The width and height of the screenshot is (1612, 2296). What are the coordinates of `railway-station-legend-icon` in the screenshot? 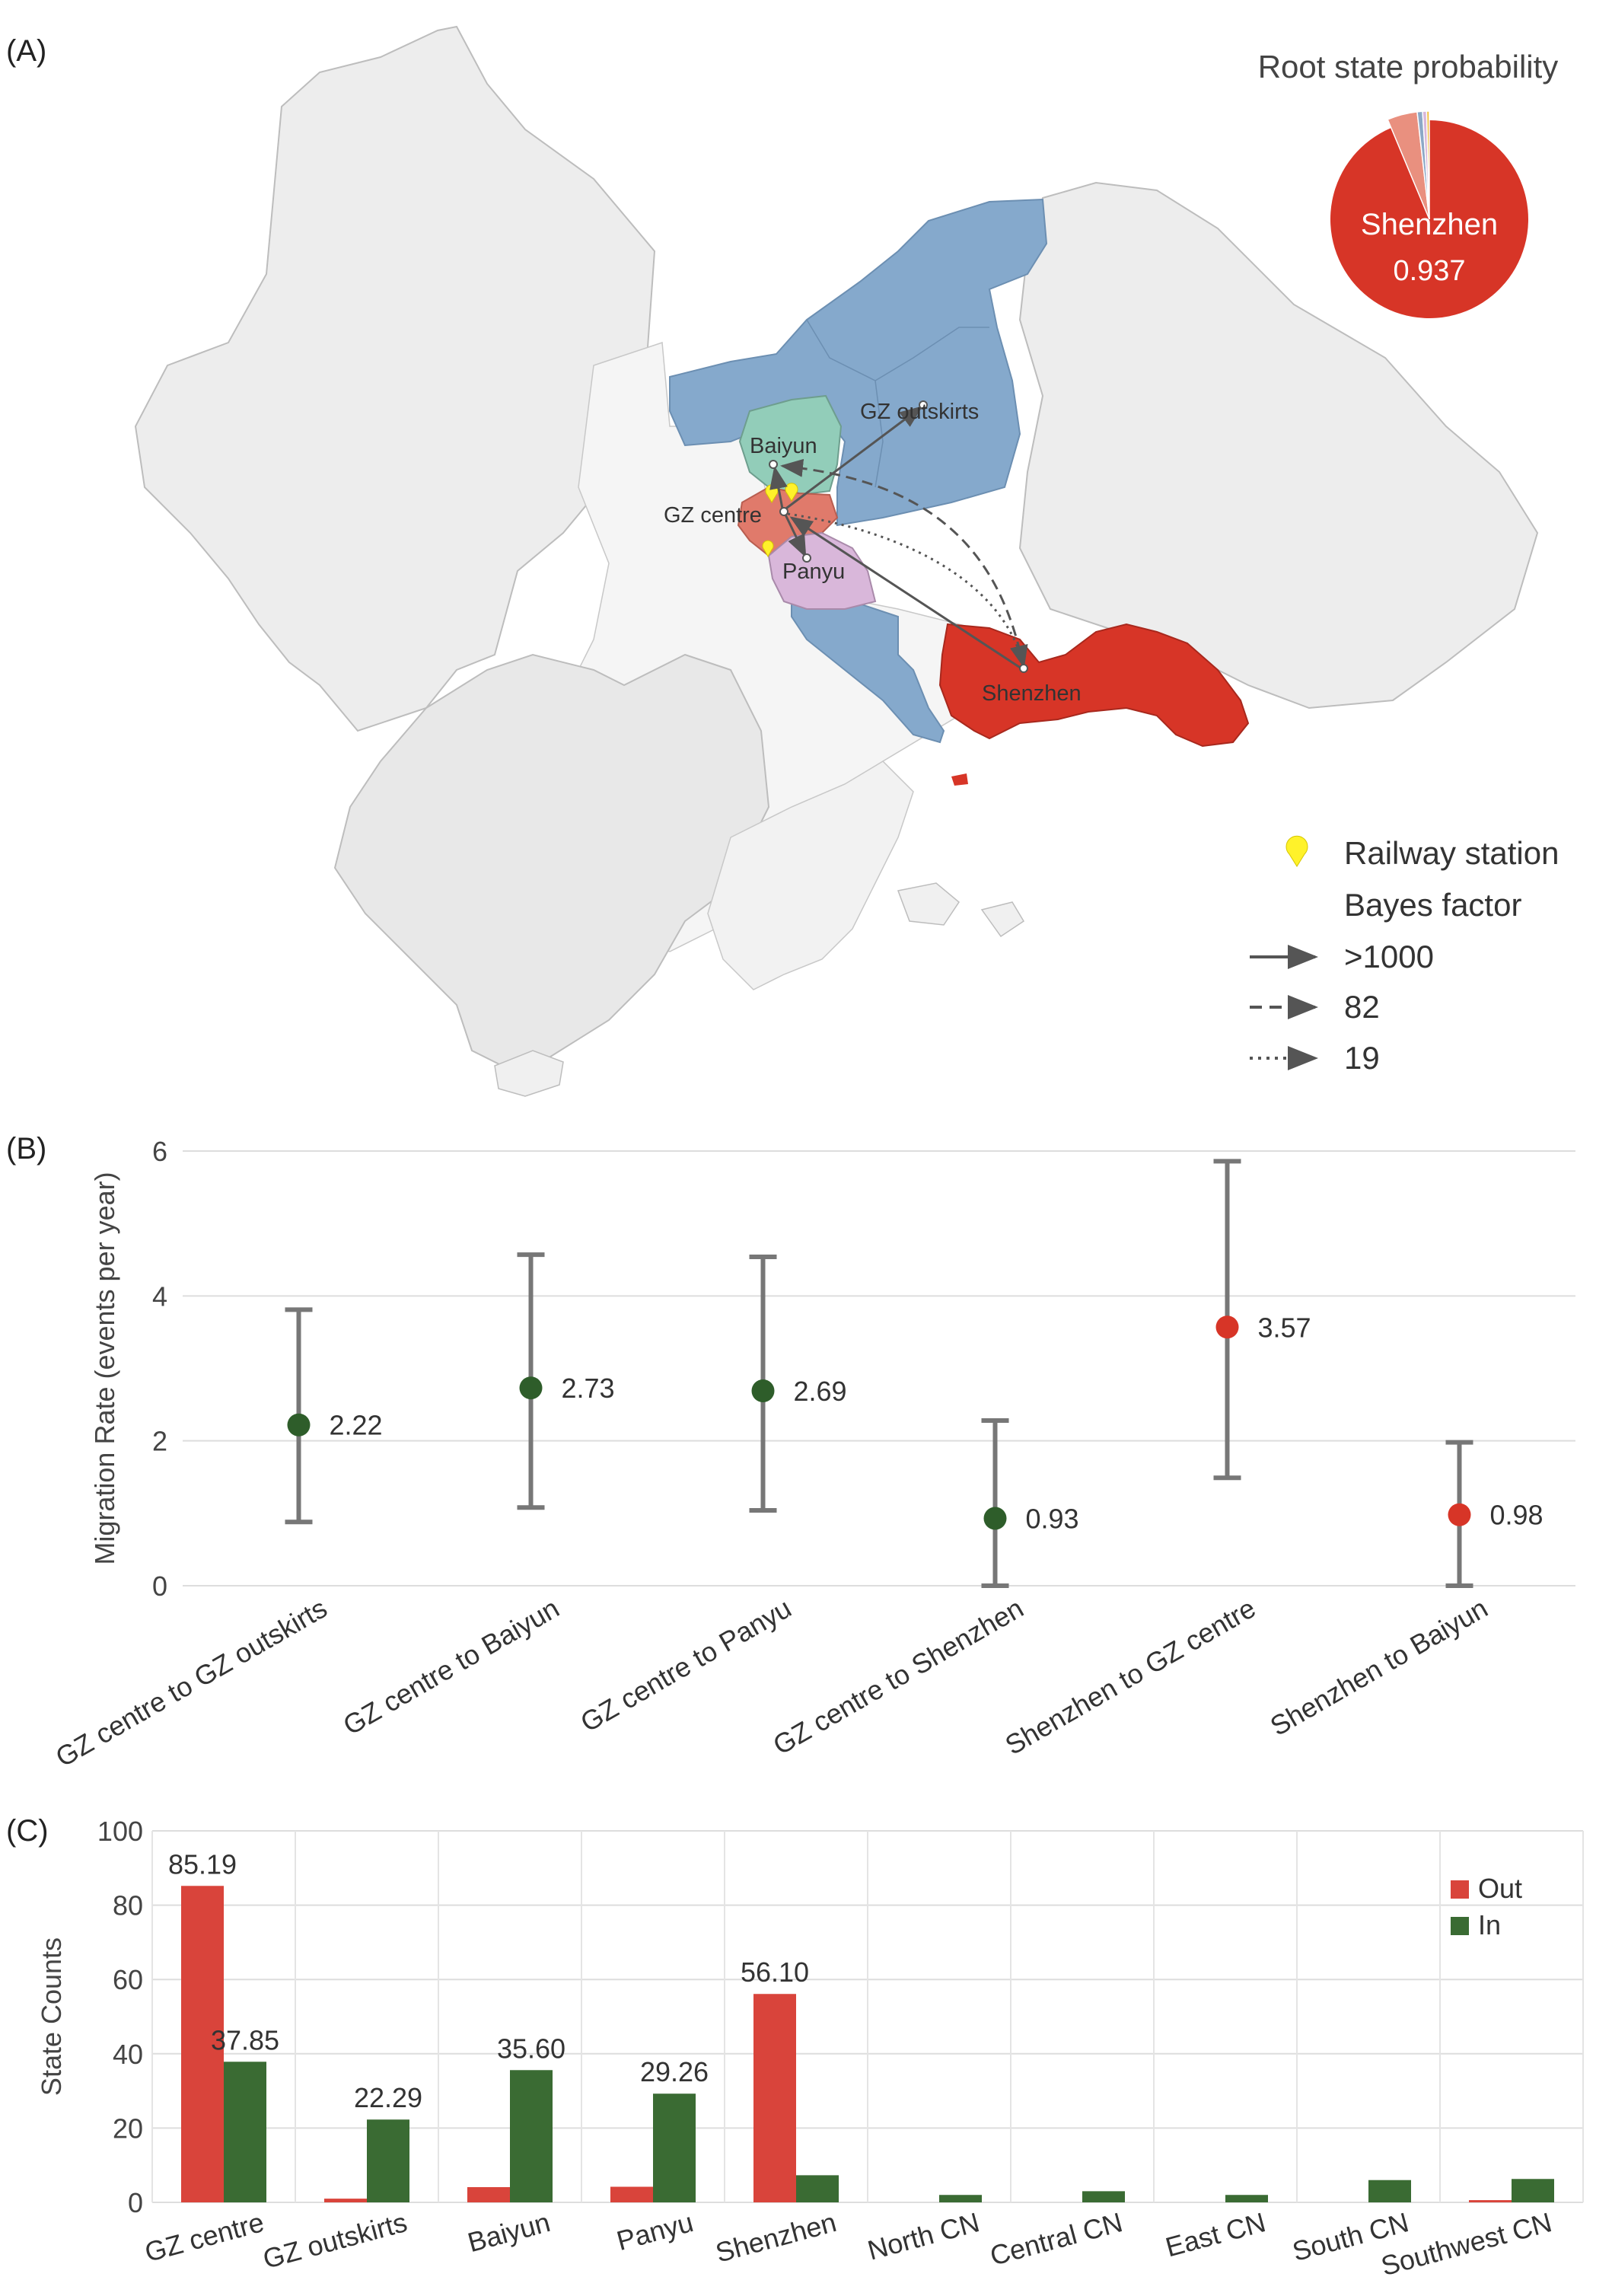 It's located at (1296, 851).